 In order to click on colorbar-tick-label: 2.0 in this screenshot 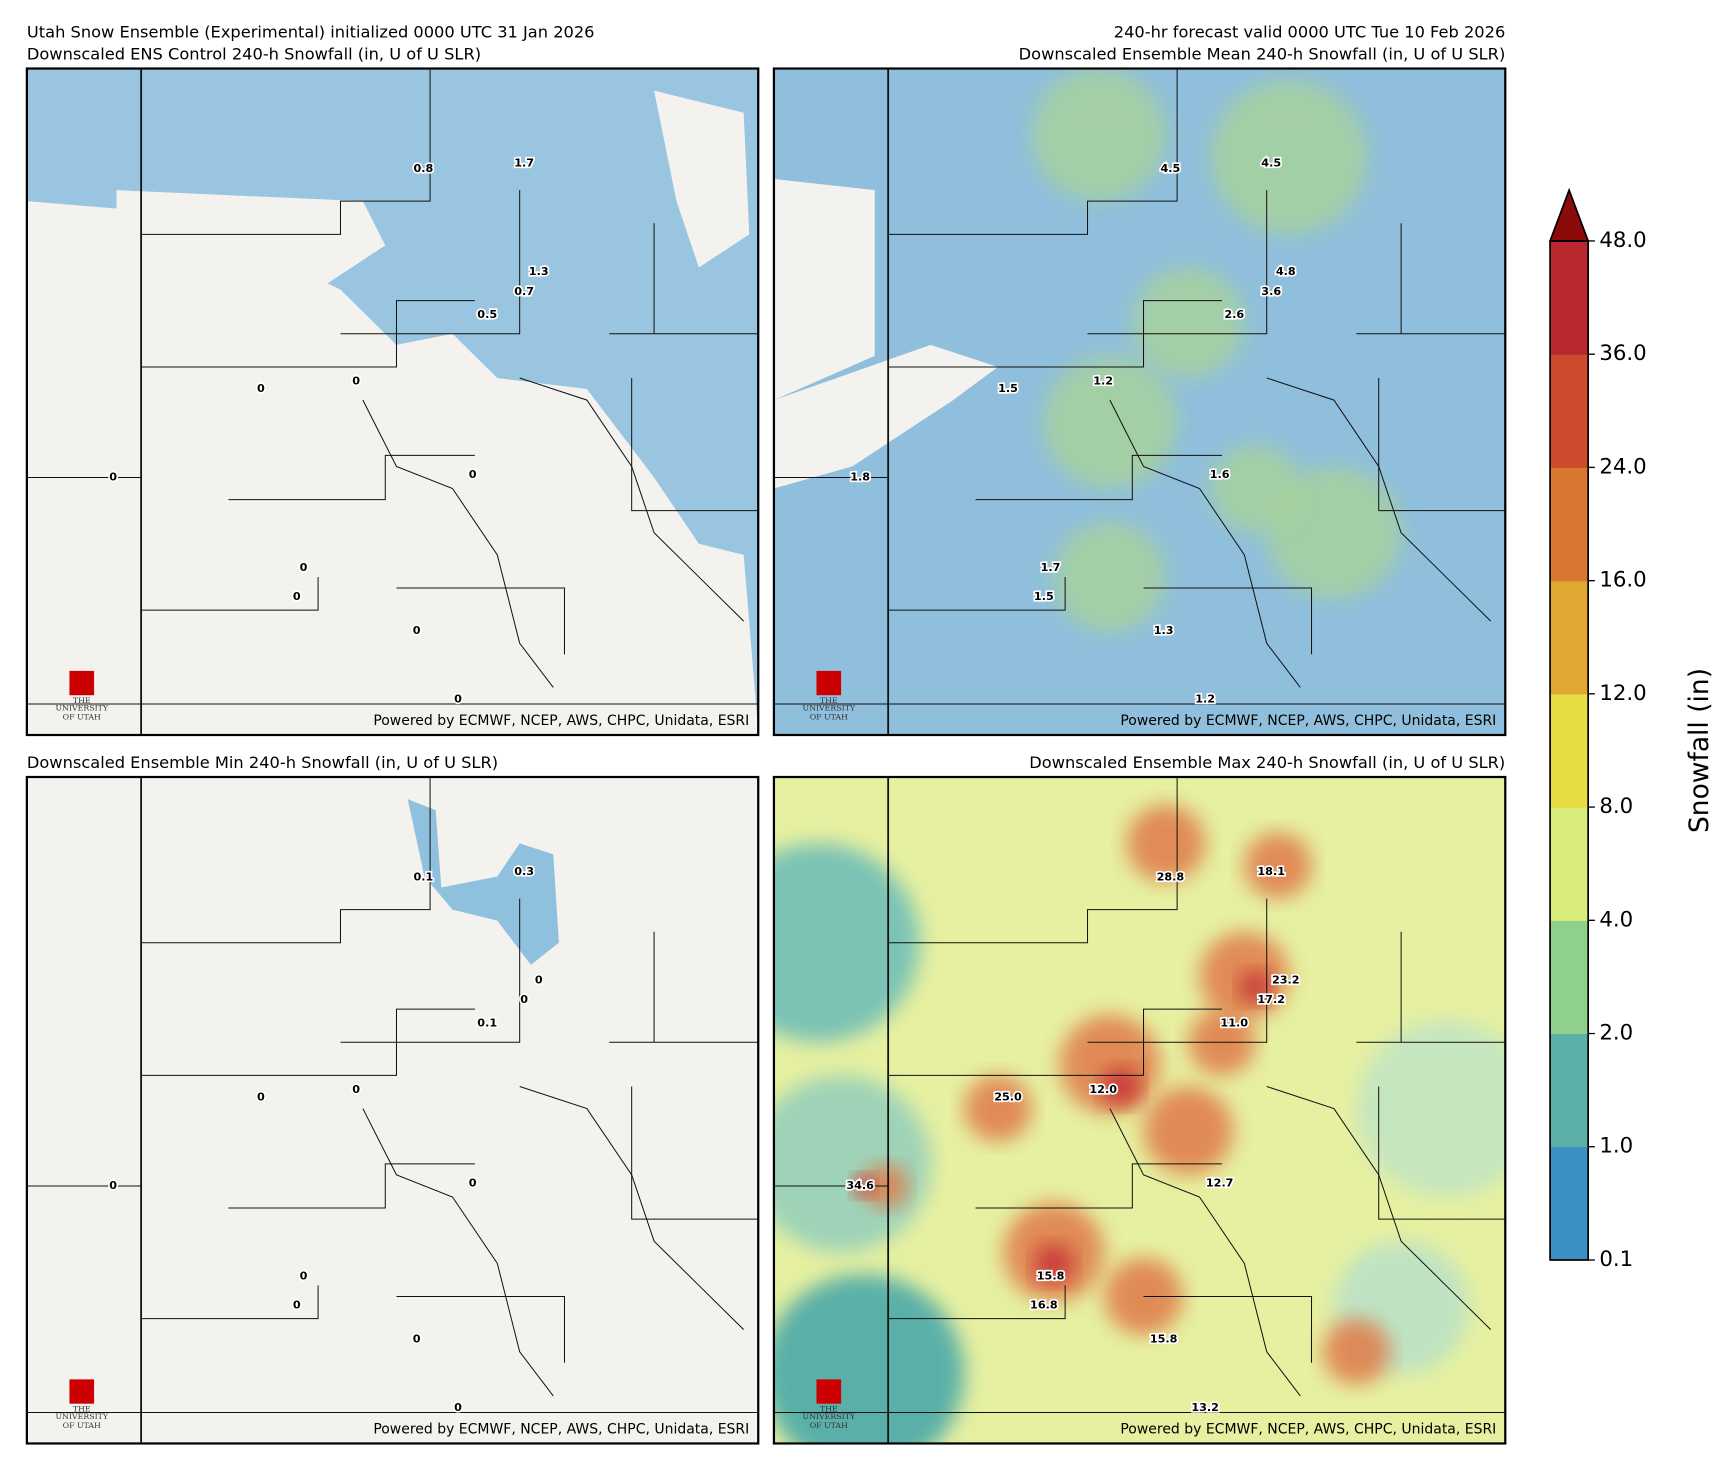, I will do `click(1616, 1032)`.